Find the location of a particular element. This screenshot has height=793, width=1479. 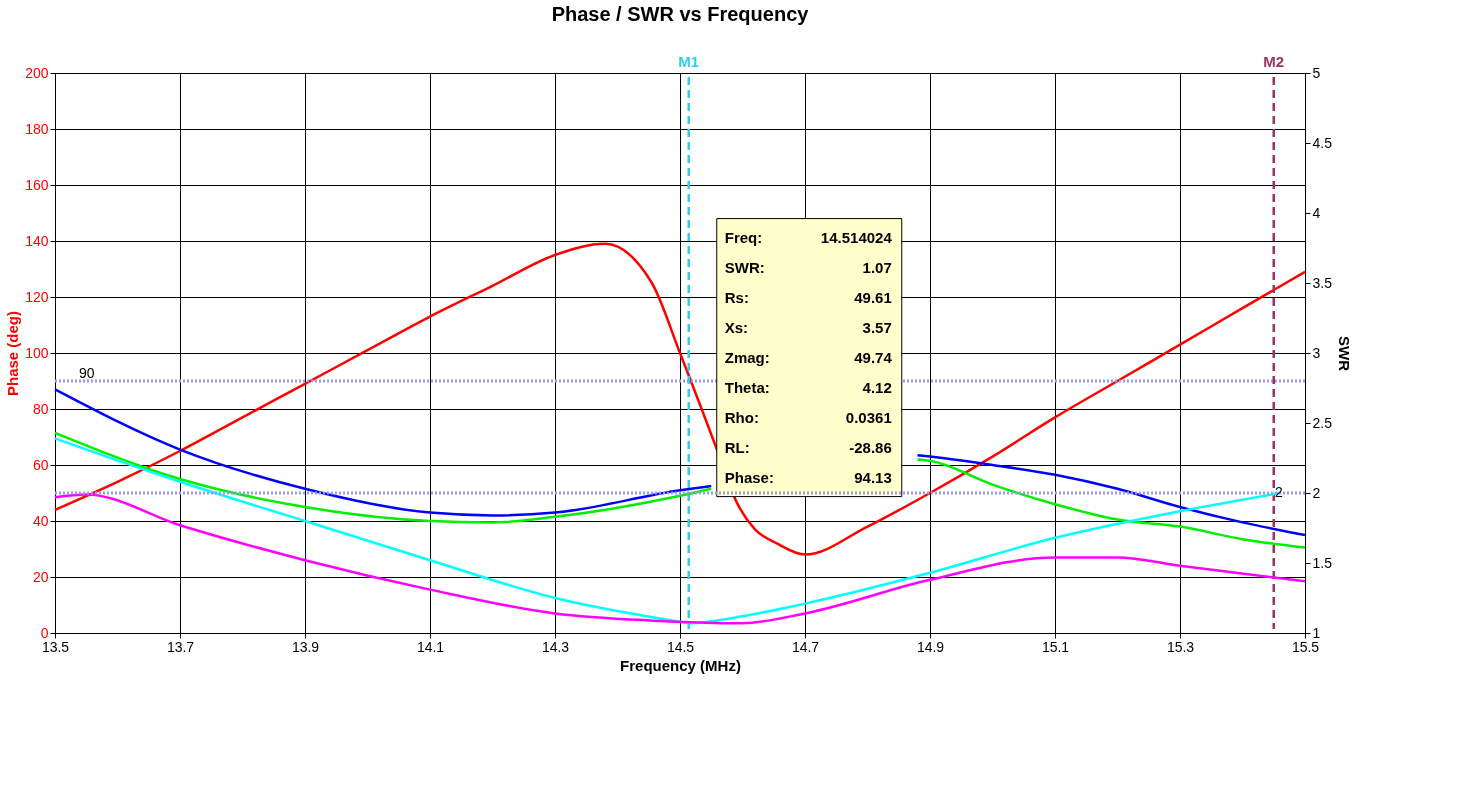

x-tick-label: 14.9 is located at coordinates (930, 646).